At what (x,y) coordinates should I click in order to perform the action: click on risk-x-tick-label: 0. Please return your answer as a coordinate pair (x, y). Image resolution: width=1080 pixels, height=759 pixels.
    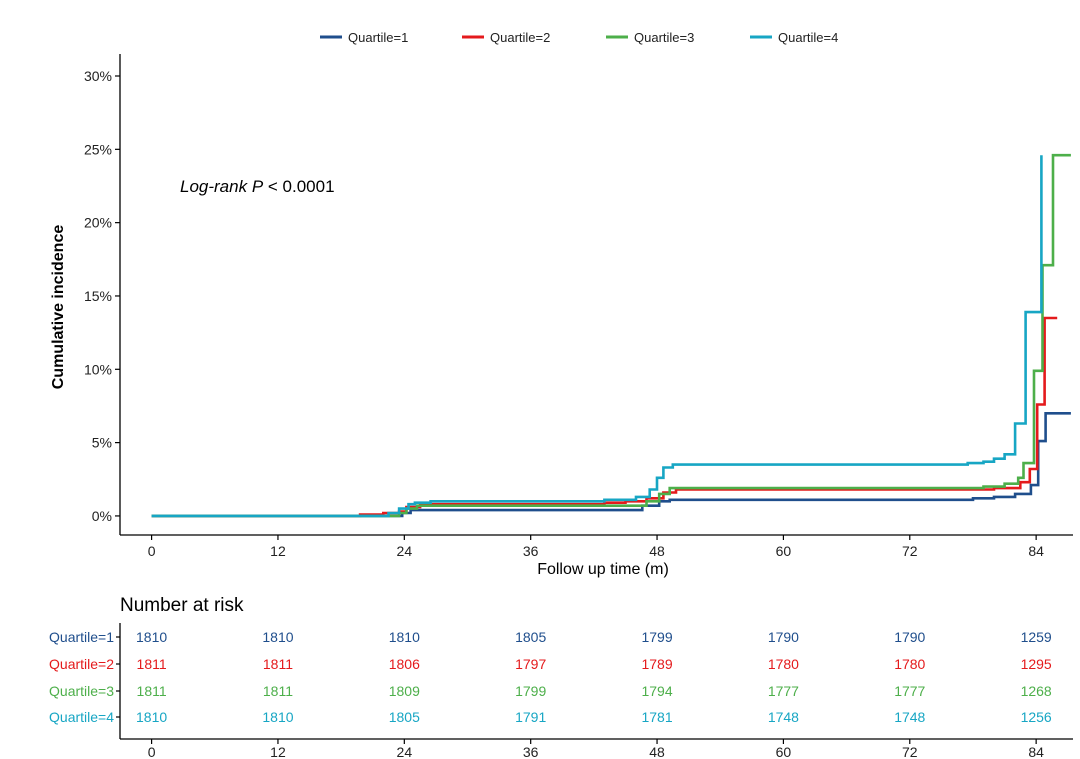
    Looking at the image, I should click on (152, 751).